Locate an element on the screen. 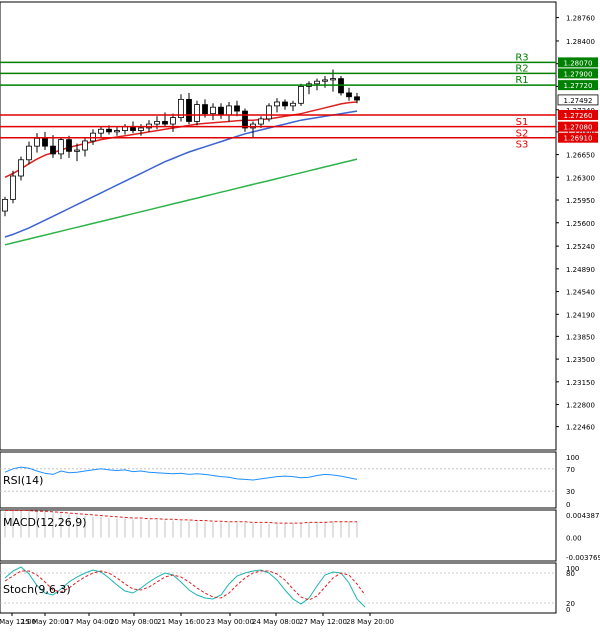 The height and width of the screenshot is (632, 600). time-tick-label: 15 May 20:00 is located at coordinates (45, 622).